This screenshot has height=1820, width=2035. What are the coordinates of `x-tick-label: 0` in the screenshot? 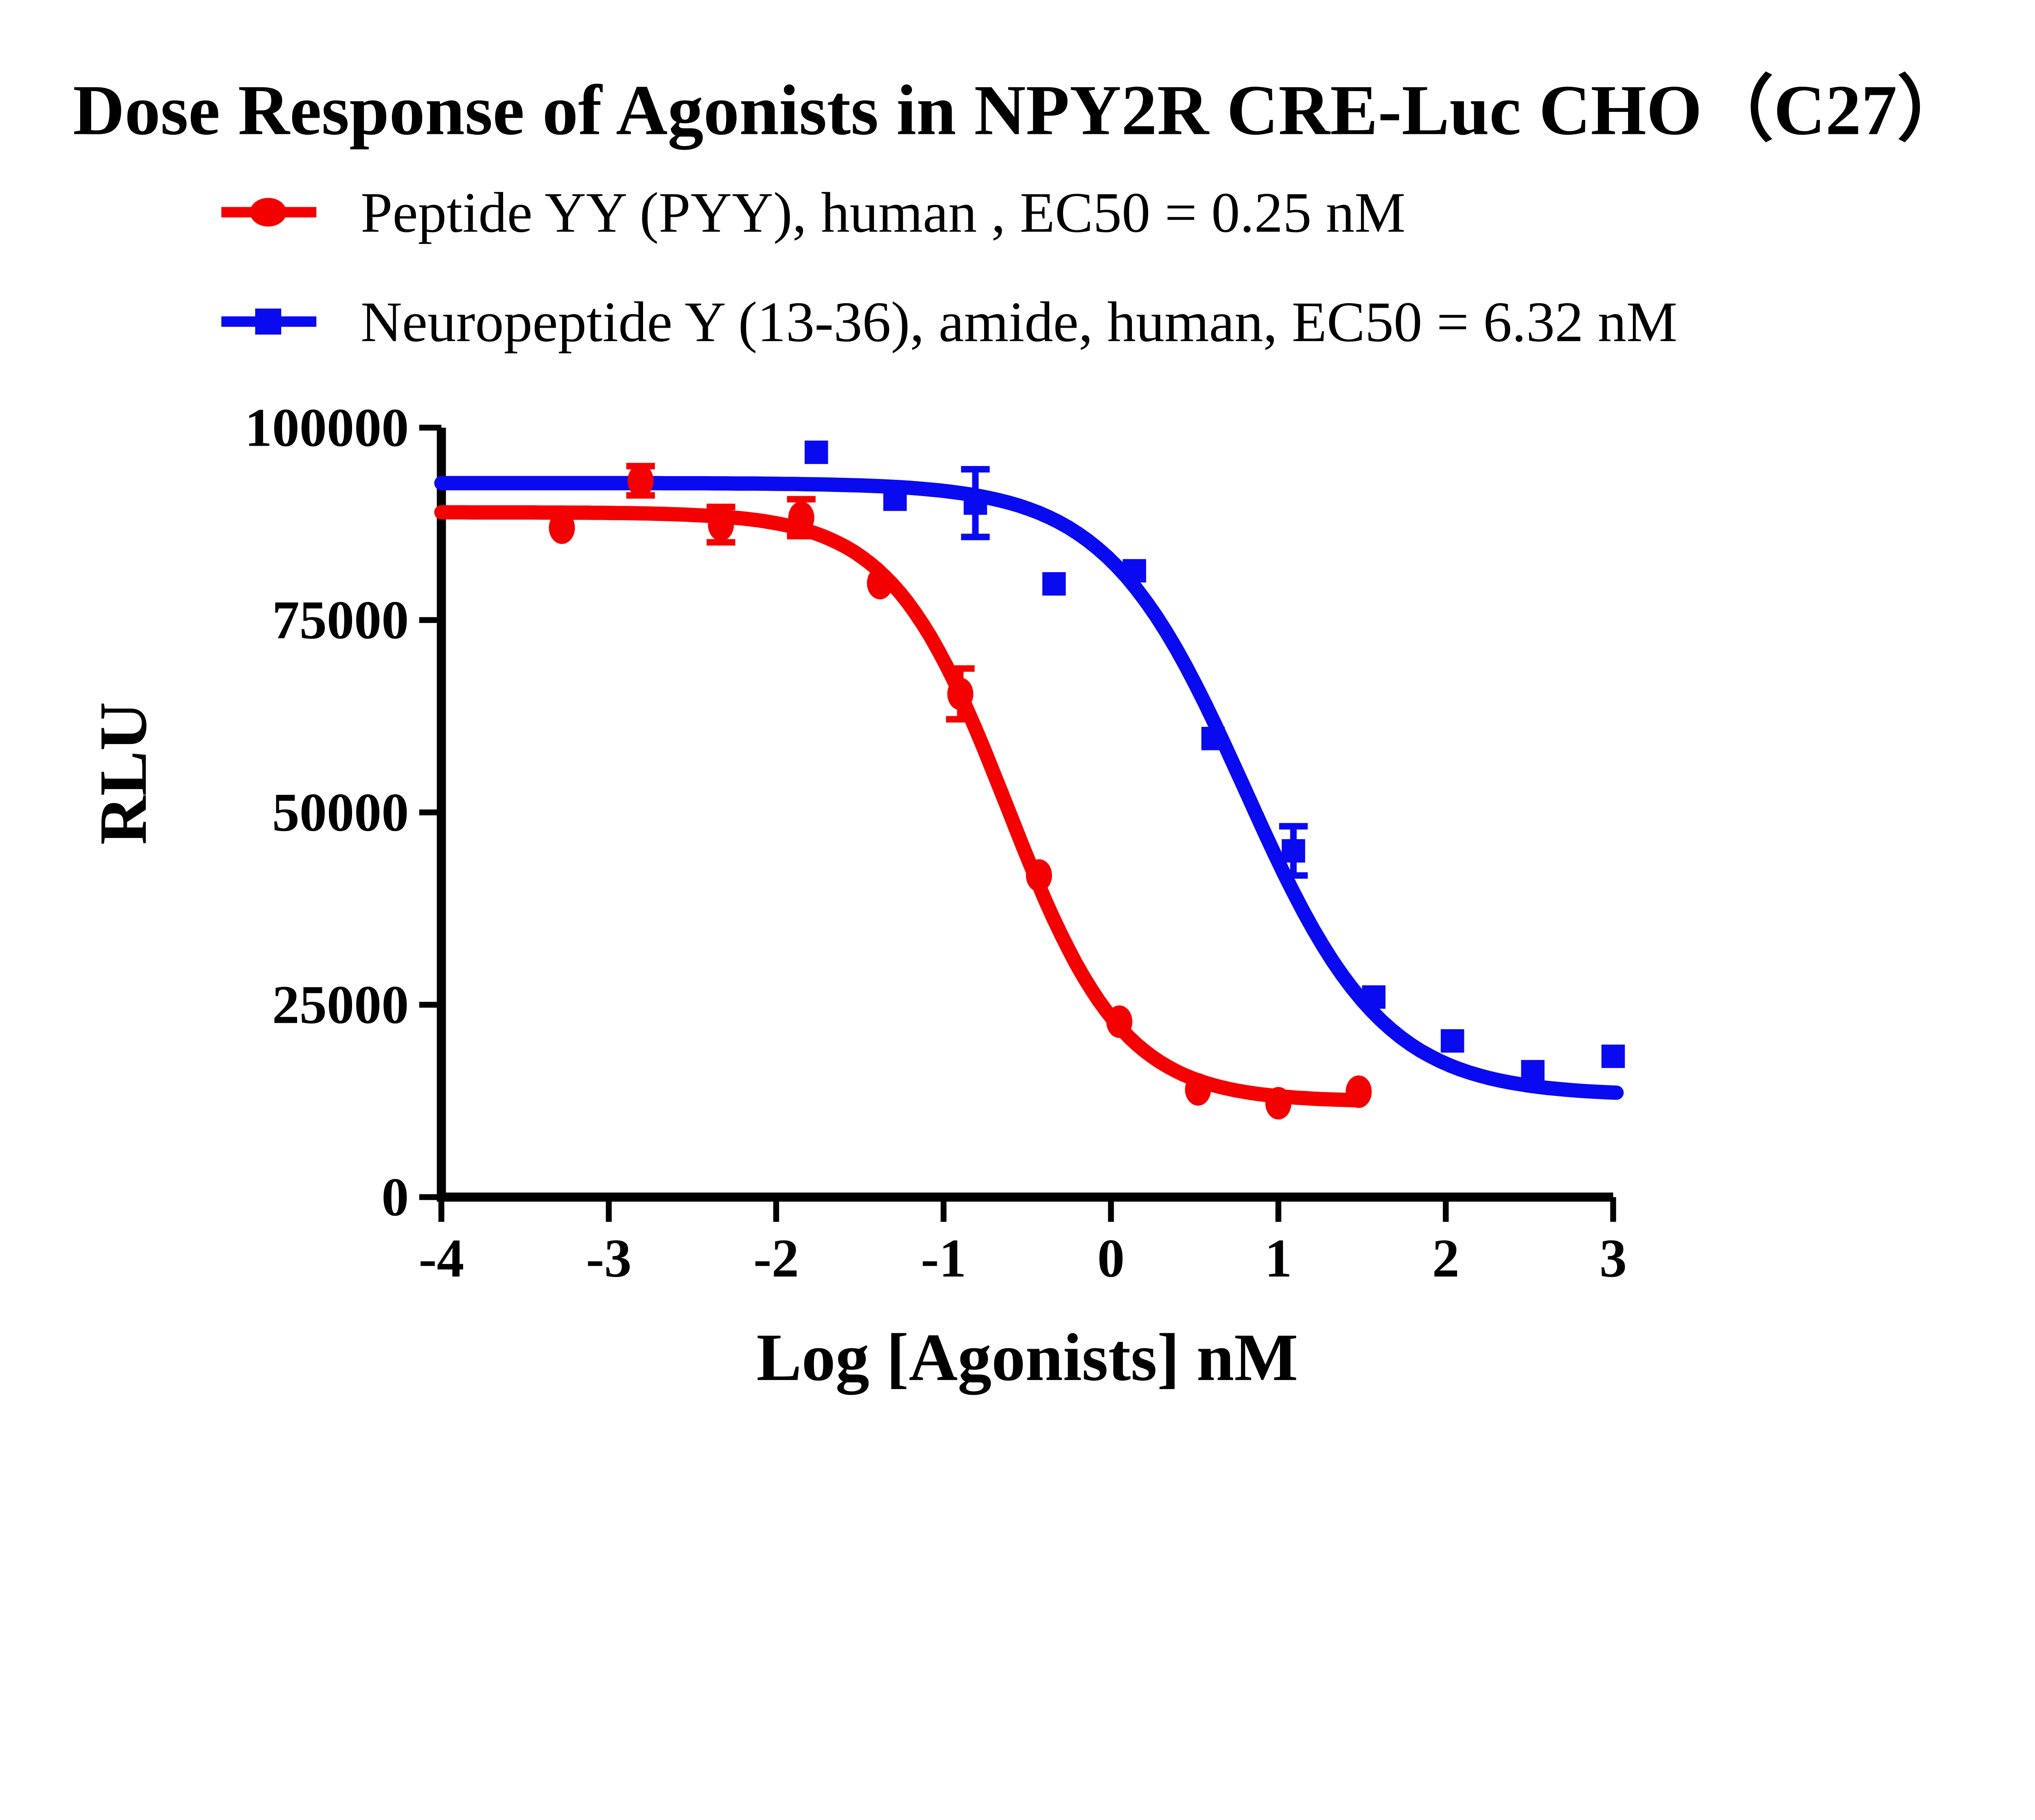 It's located at (1111, 1258).